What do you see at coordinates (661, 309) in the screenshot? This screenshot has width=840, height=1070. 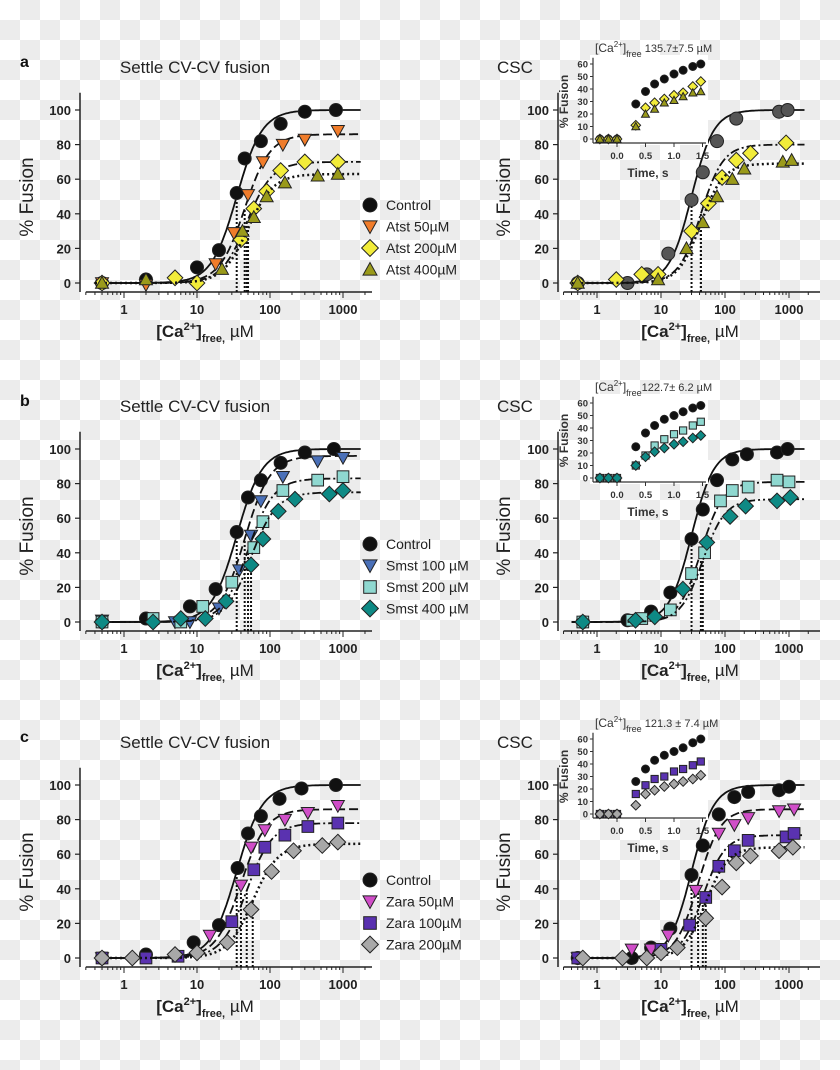 I see `x-tick-label: 10` at bounding box center [661, 309].